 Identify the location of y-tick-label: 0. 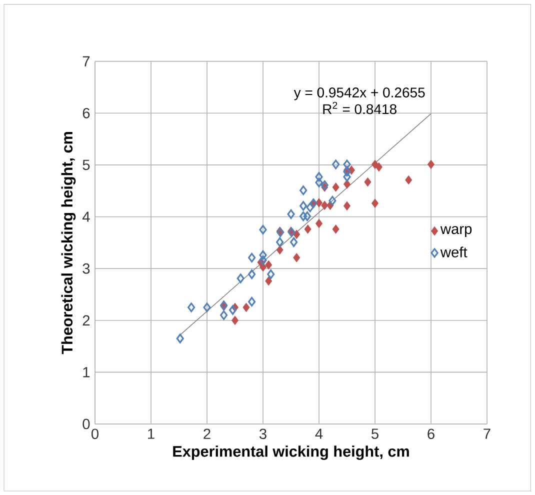
(86, 424).